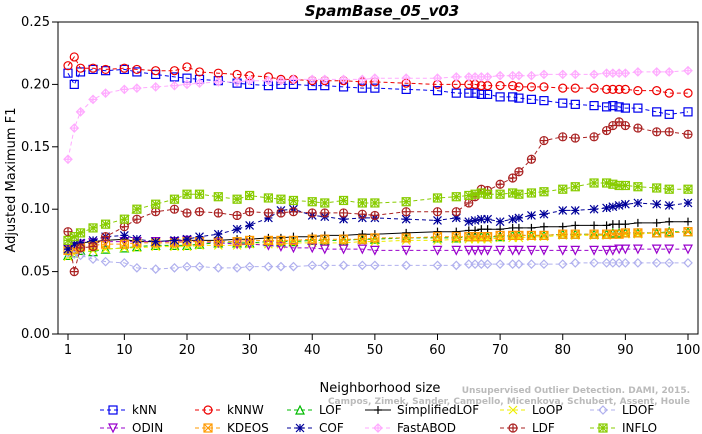  I want to click on legend-marker-lof, so click(300, 409).